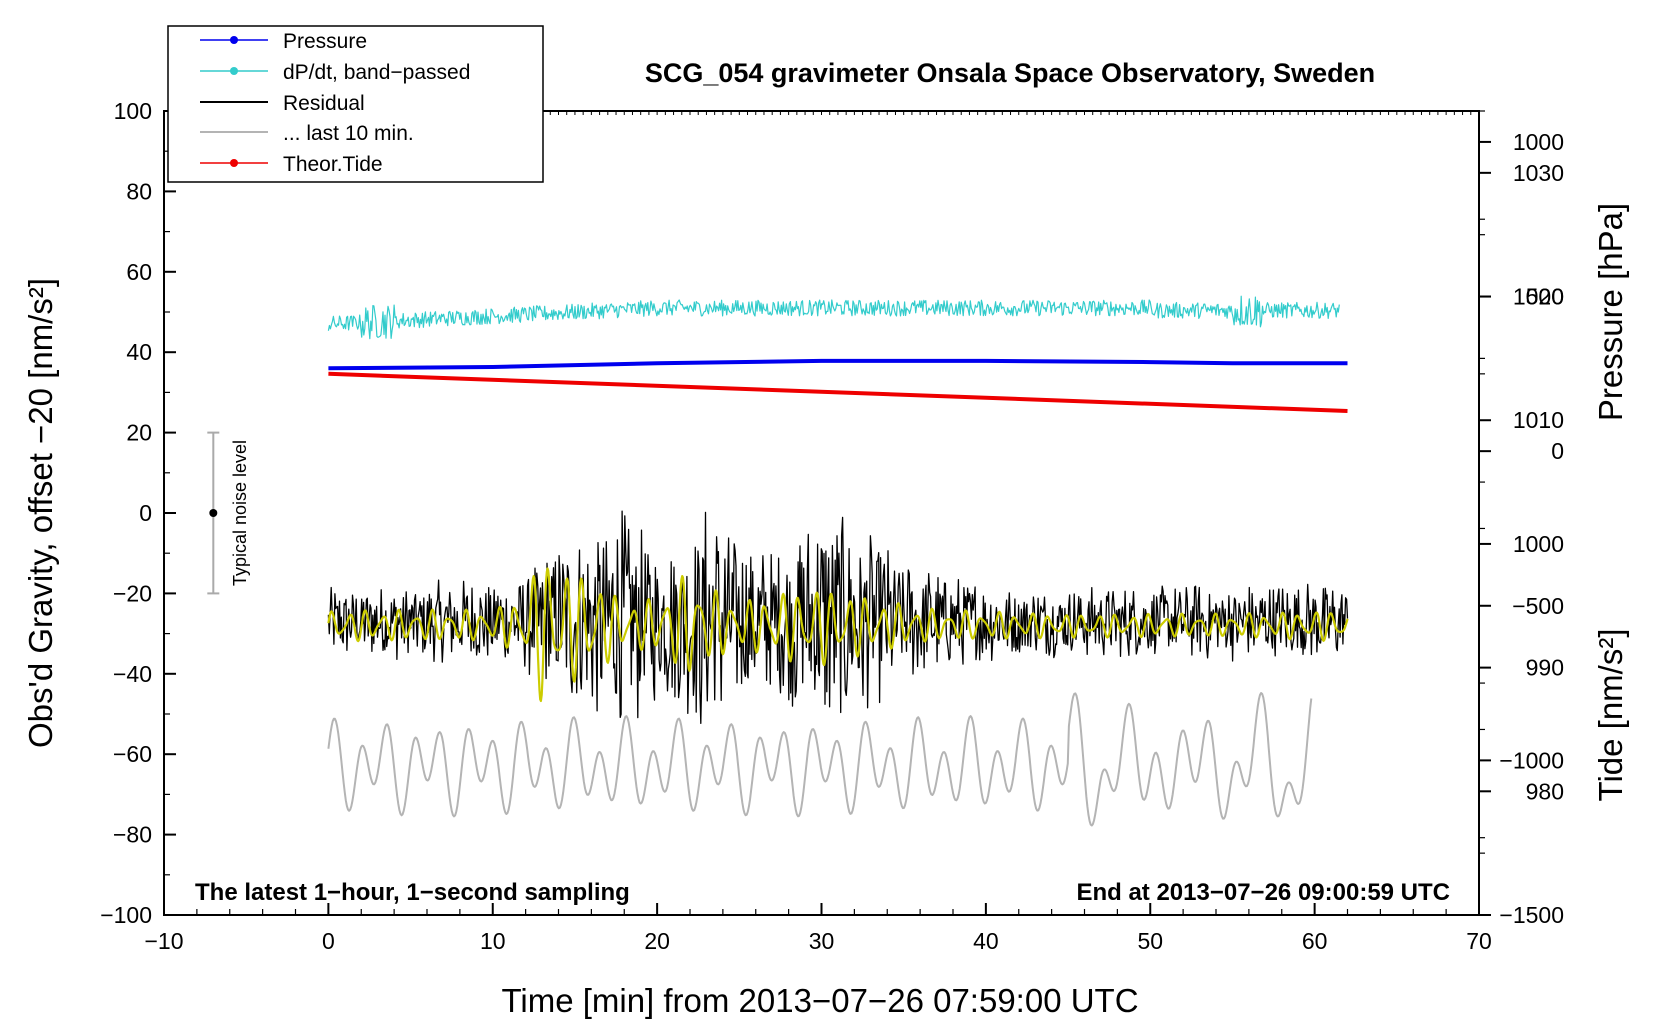 This screenshot has height=1020, width=1660. What do you see at coordinates (1545, 668) in the screenshot?
I see `pressure-tick-label: 990` at bounding box center [1545, 668].